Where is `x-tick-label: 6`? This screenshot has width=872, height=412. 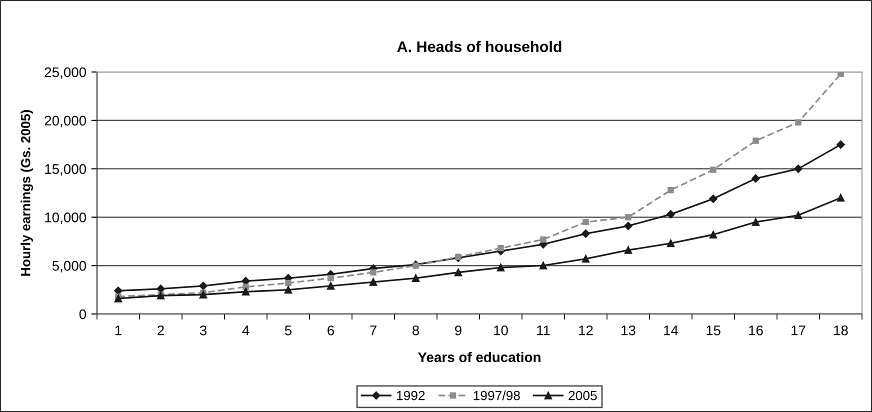
x-tick-label: 6 is located at coordinates (331, 330).